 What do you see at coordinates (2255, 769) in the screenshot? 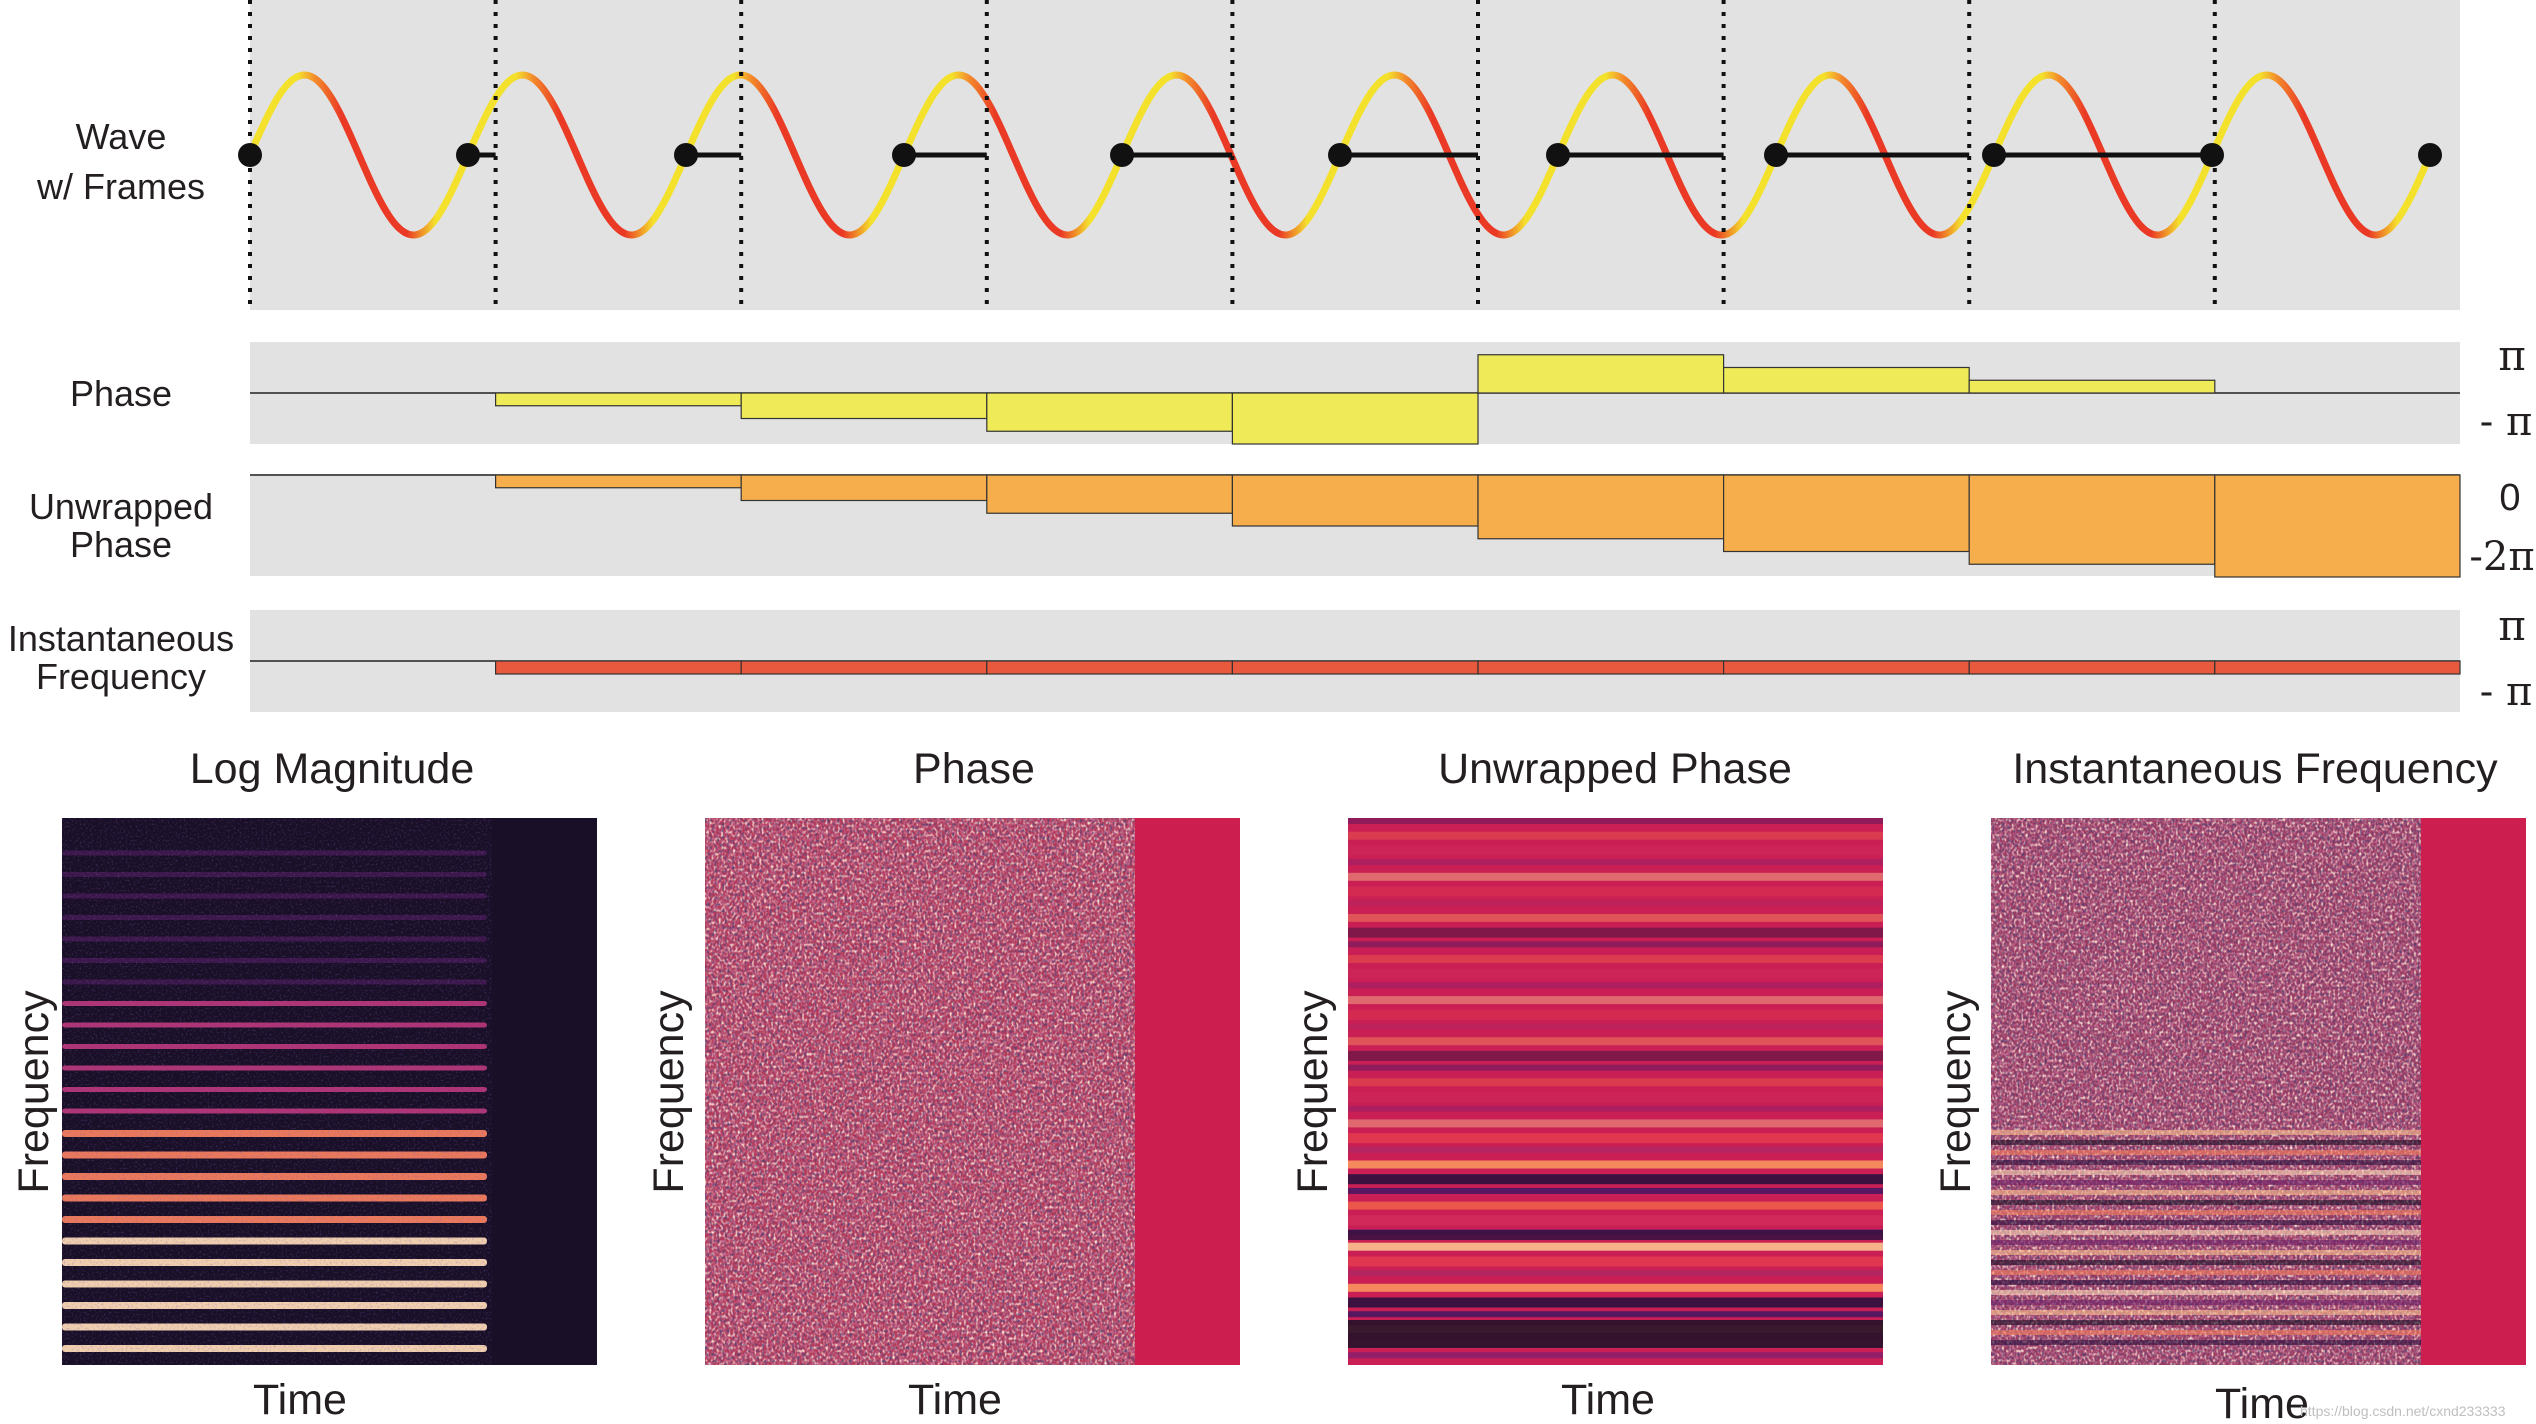
I see `panel-title-instantaneous-frequency: Instantaneous Frequency` at bounding box center [2255, 769].